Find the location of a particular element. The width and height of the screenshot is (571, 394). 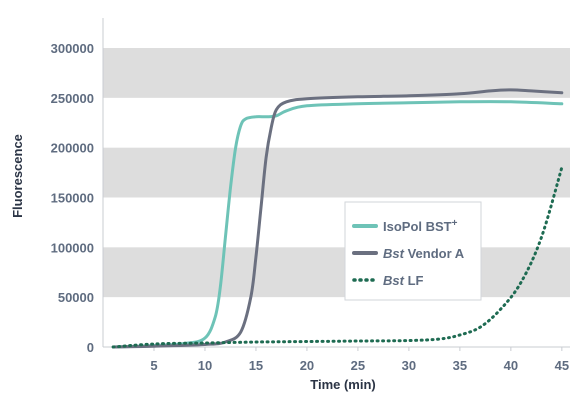

legend-label: Bst Vendor A is located at coordinates (424, 253).